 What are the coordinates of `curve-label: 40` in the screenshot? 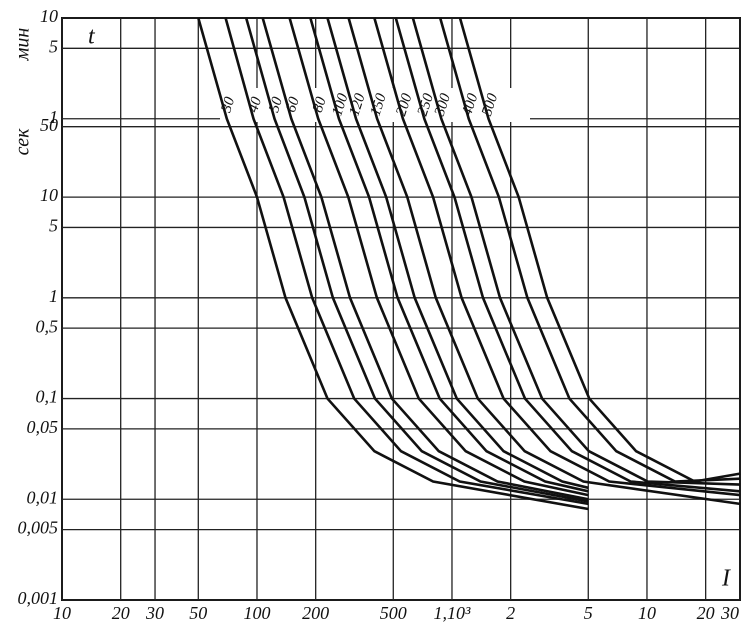 It's located at (255, 105).